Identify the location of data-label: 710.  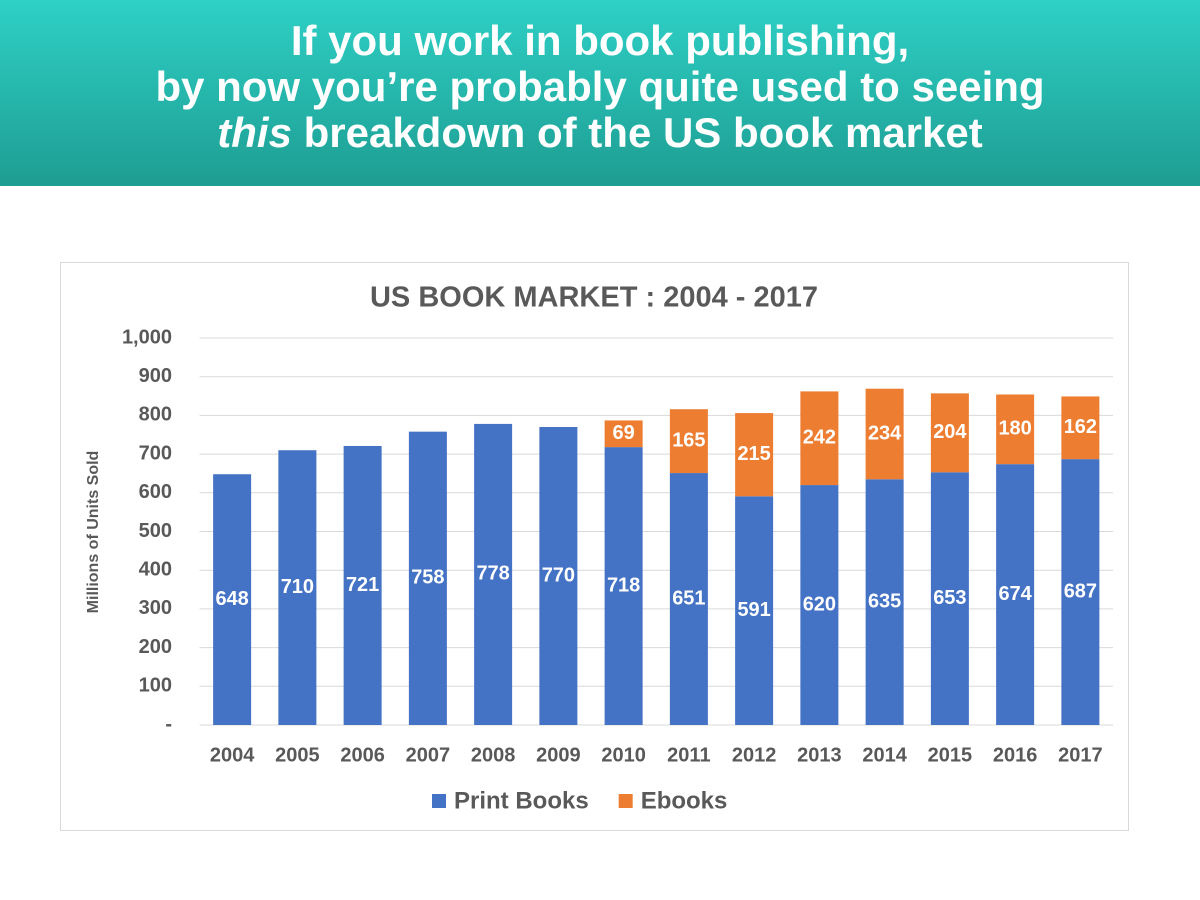
(297, 587).